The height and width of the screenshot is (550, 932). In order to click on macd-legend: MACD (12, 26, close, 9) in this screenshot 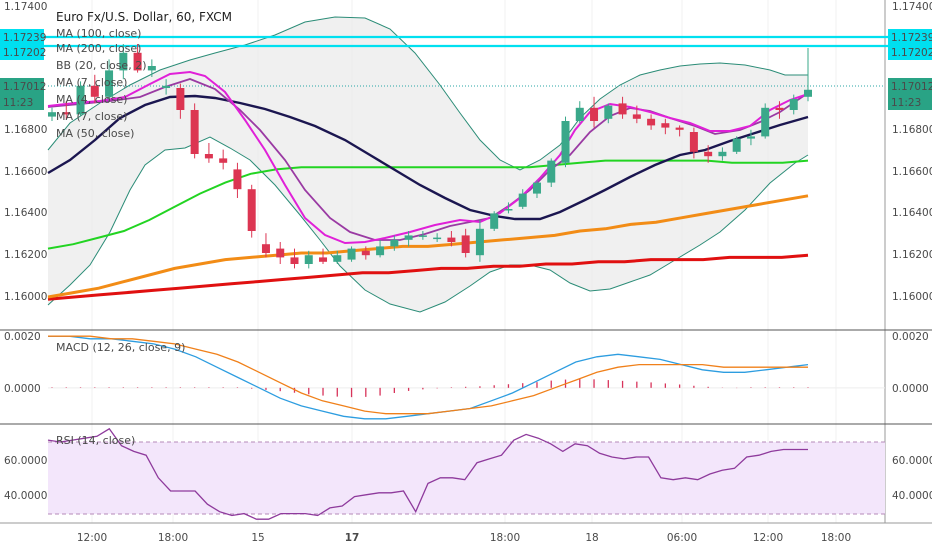, I will do `click(120, 347)`.